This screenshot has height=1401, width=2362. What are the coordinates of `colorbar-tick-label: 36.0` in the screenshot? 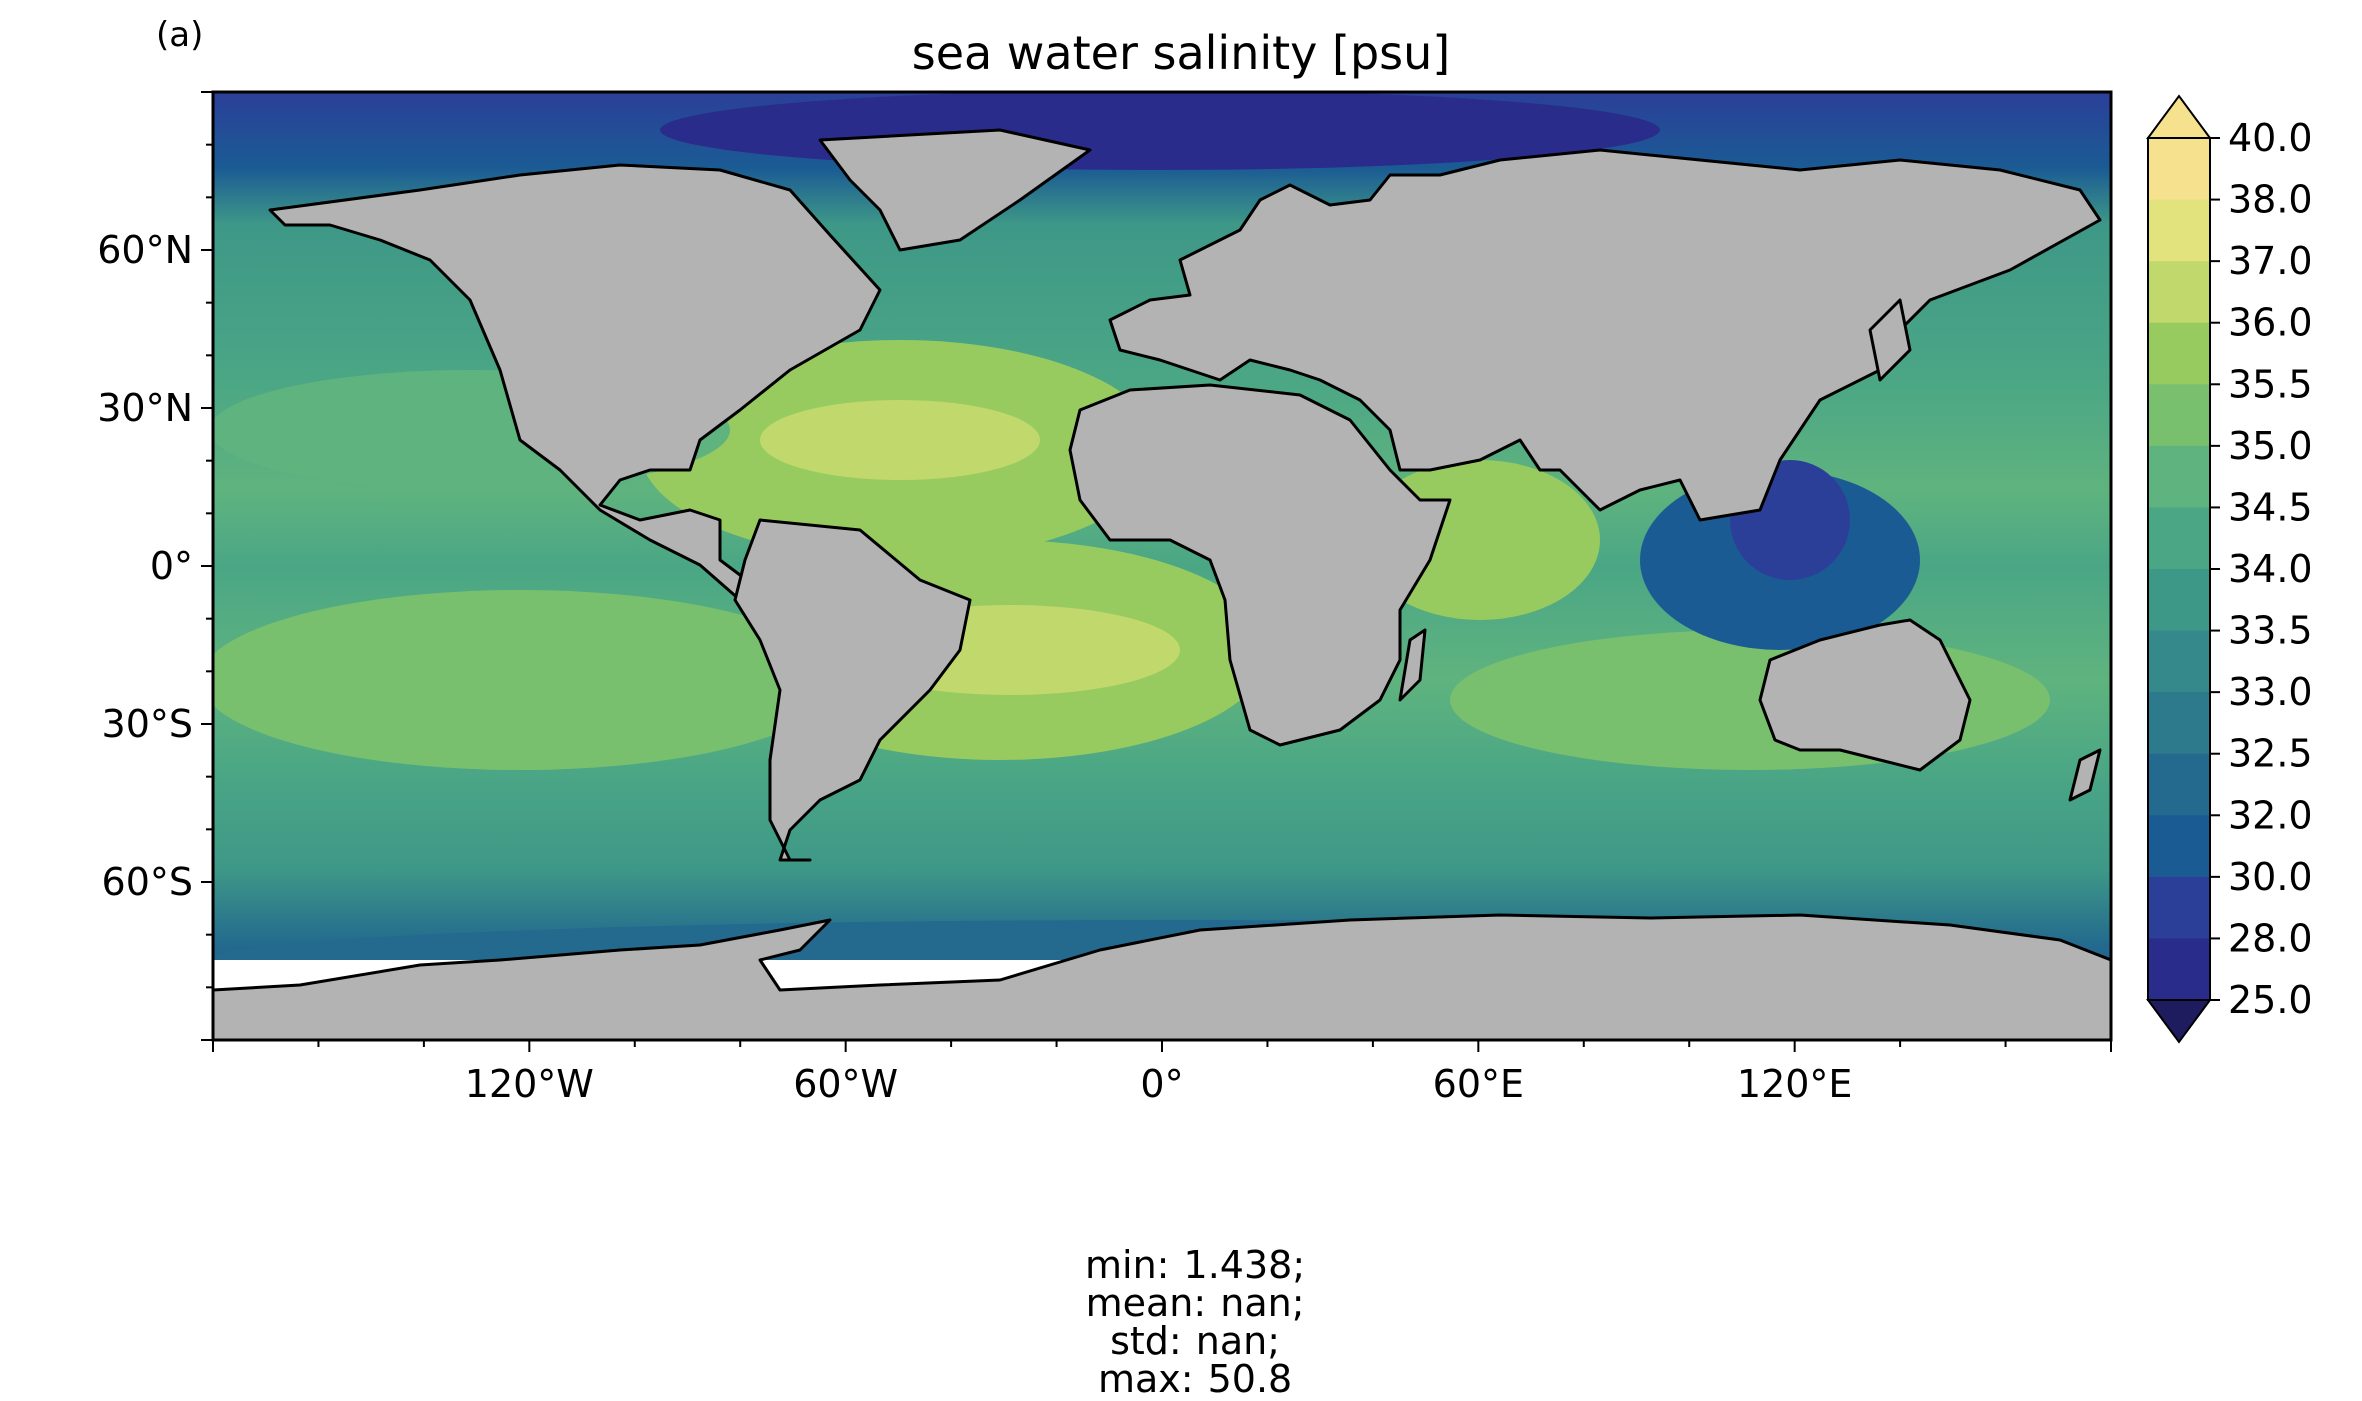 It's located at (2270, 323).